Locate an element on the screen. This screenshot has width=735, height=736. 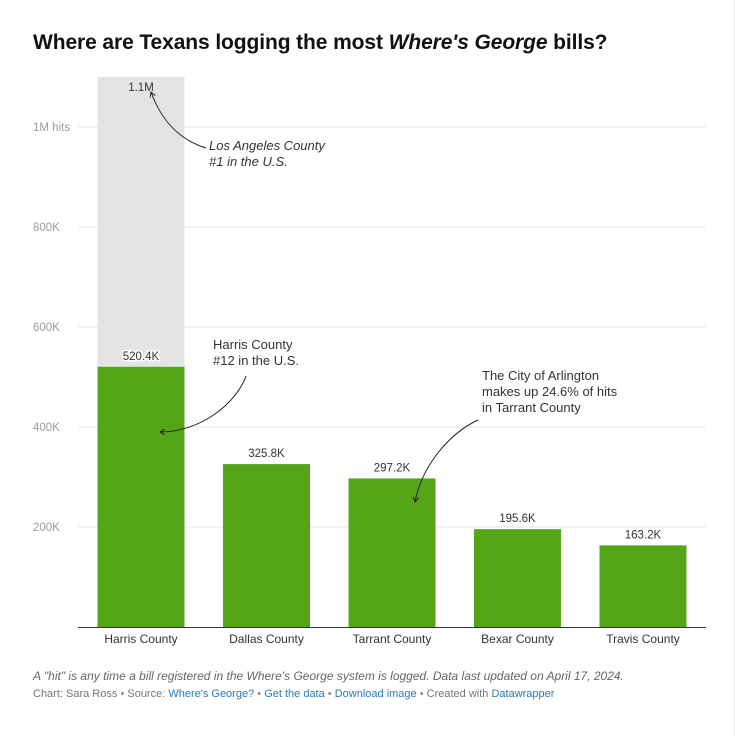
x-tick-label: Harris County is located at coordinates (140, 639).